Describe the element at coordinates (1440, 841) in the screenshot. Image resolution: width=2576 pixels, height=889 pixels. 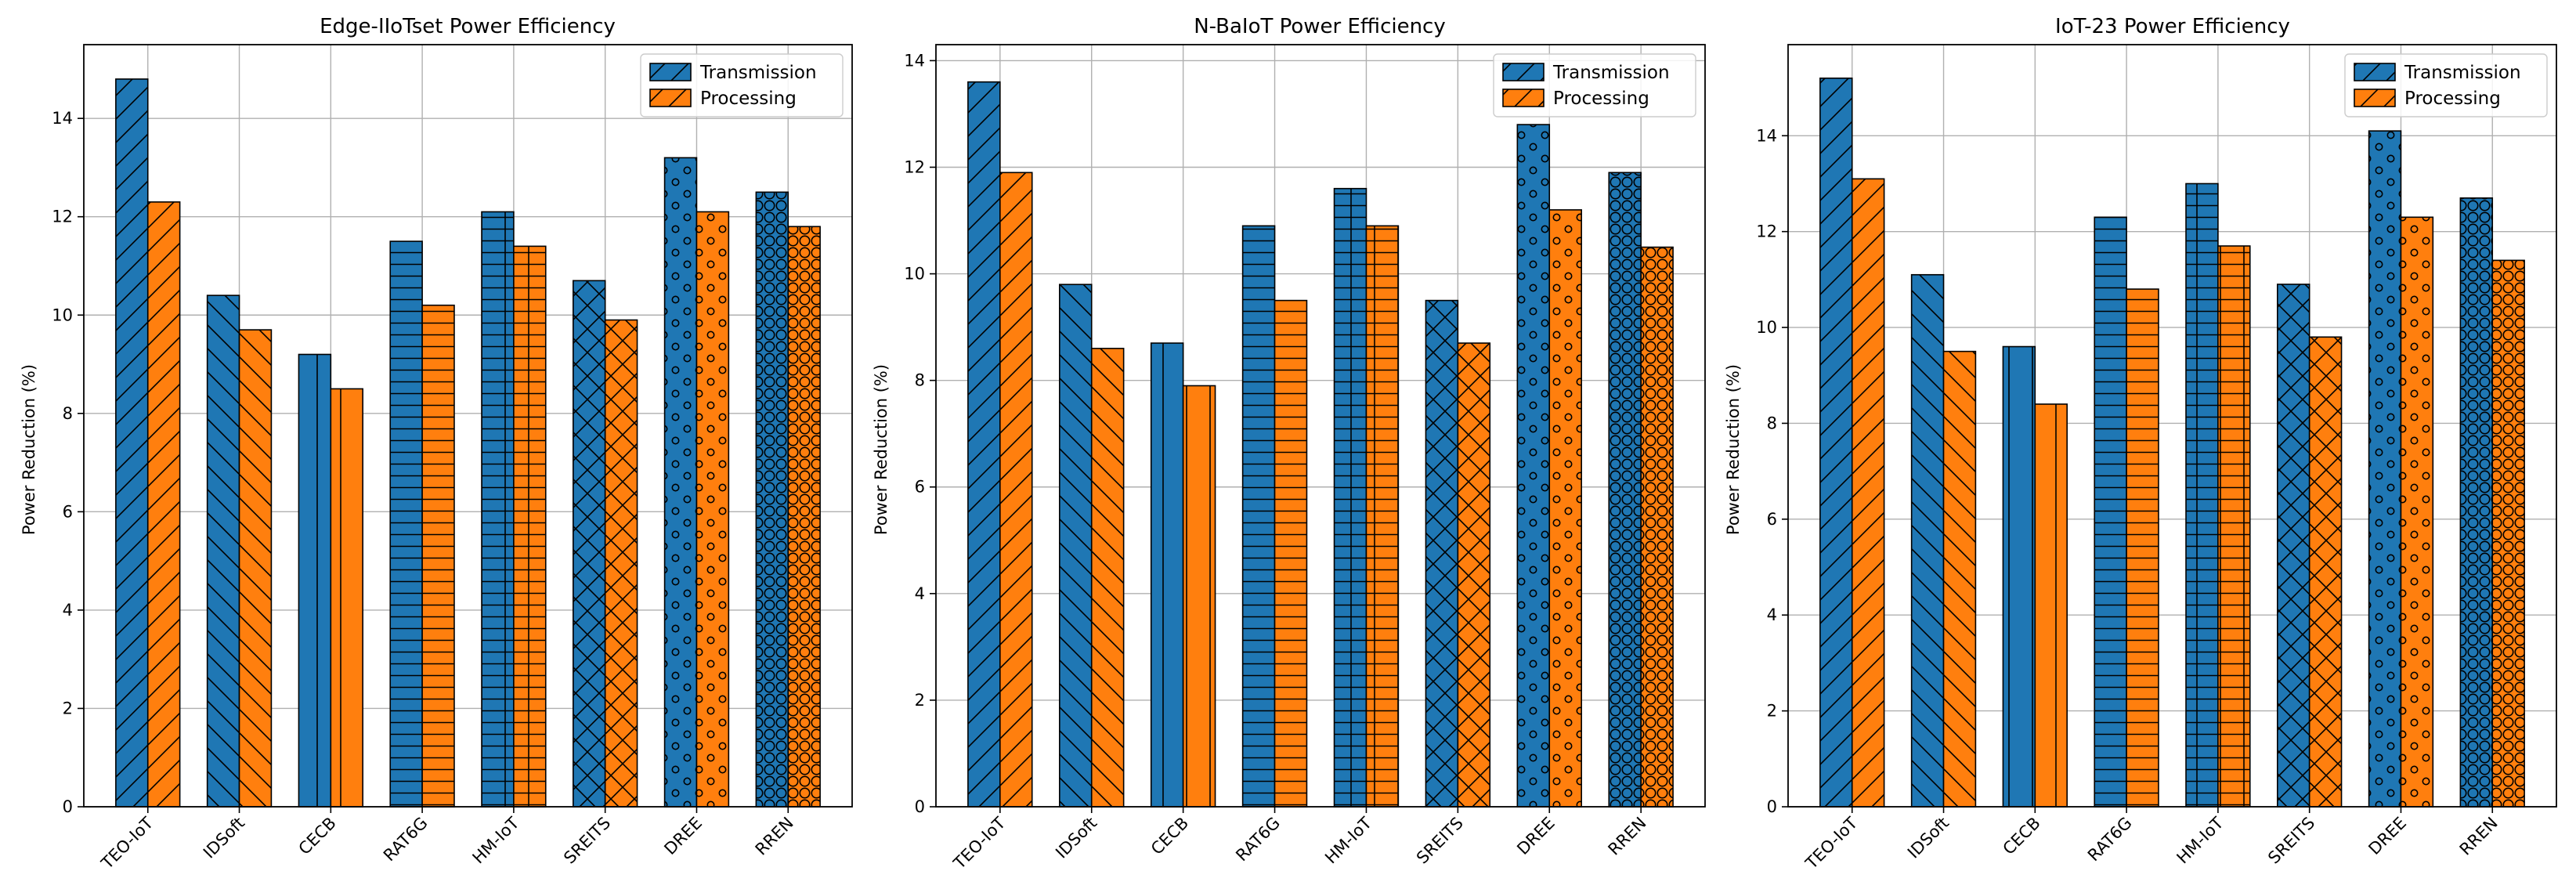
I see `x-tick-label: SREITS` at that location.